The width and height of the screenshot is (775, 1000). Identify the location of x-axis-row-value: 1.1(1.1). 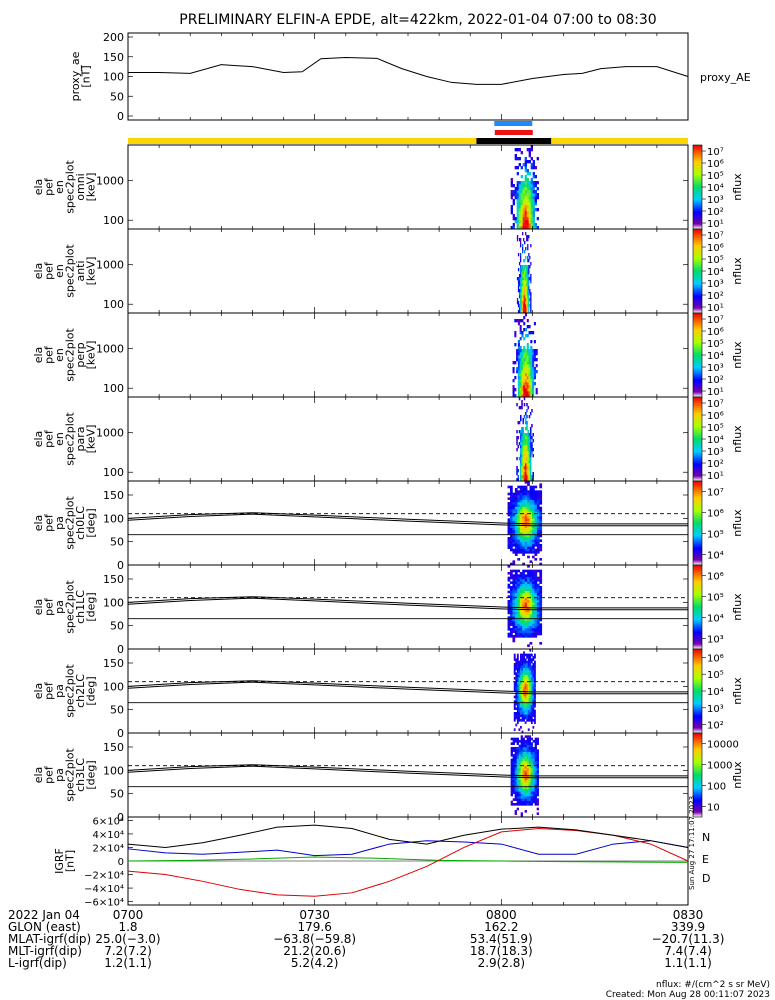
(688, 963).